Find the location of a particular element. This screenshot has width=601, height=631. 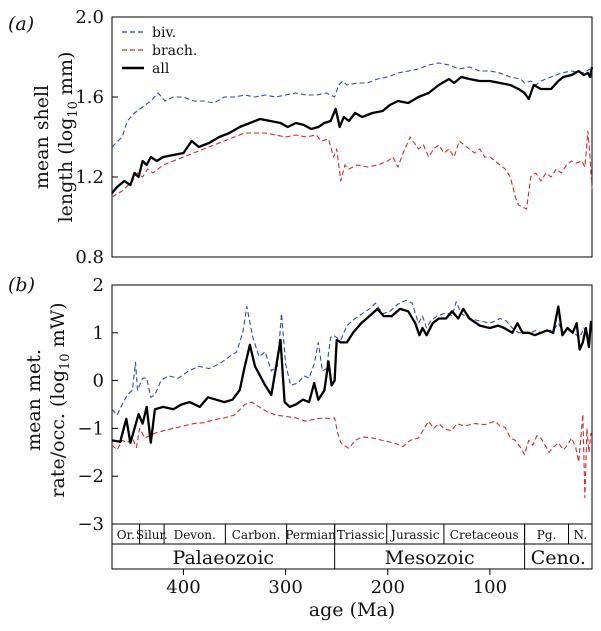

era-label: Mesozoic is located at coordinates (430, 558).